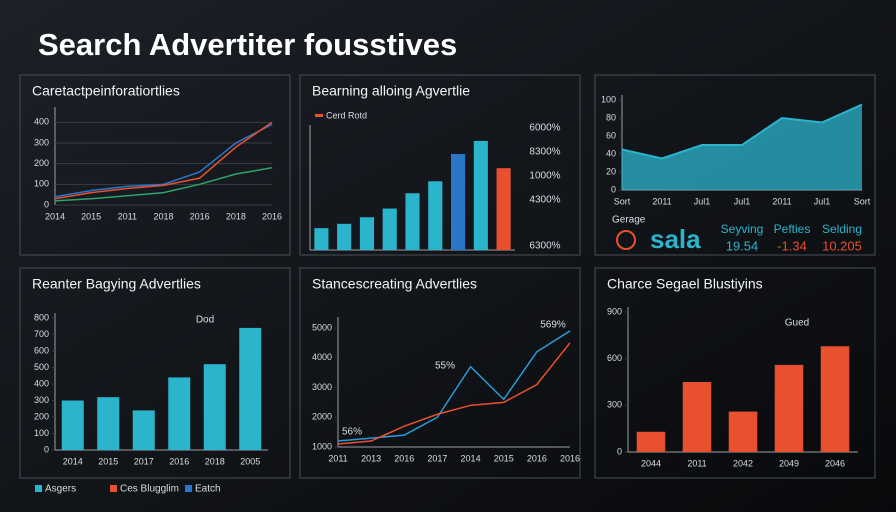  I want to click on page-title: Search Advertiter fousstives, so click(247, 44).